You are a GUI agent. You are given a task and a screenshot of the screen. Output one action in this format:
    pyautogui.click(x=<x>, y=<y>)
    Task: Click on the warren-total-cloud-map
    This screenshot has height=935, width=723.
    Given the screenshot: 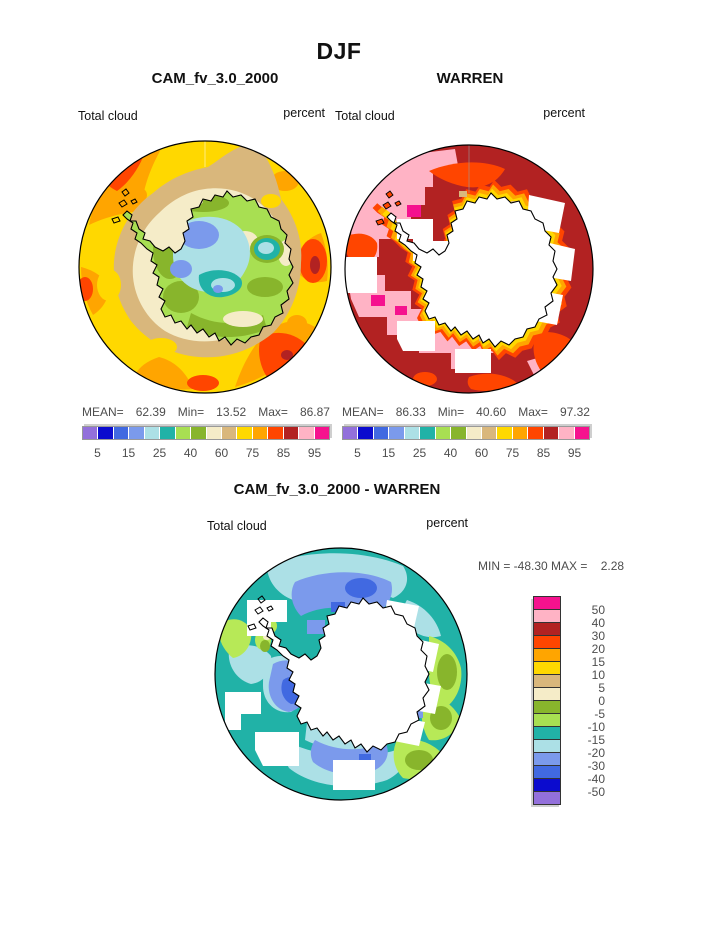 What is the action you would take?
    pyautogui.click(x=469, y=269)
    